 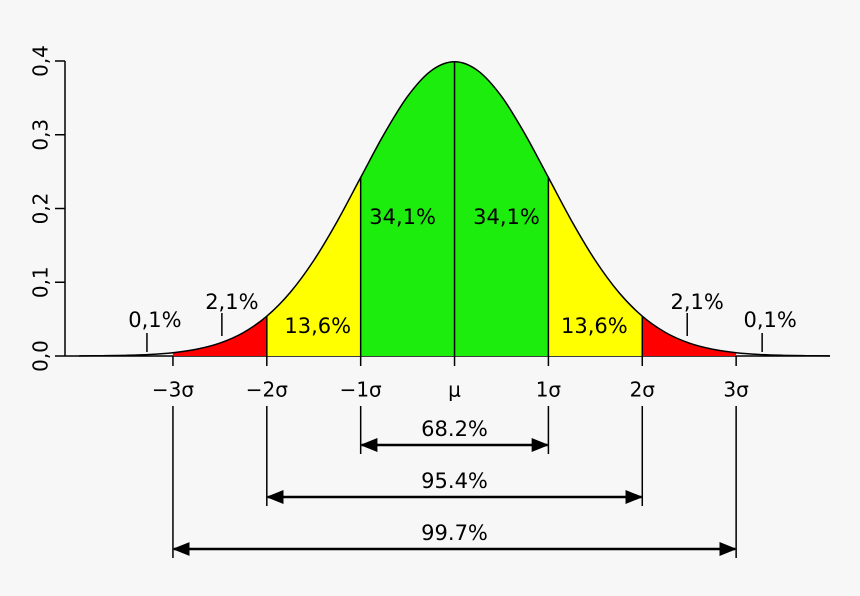 I want to click on x-tick-label: 2σ, so click(x=643, y=390).